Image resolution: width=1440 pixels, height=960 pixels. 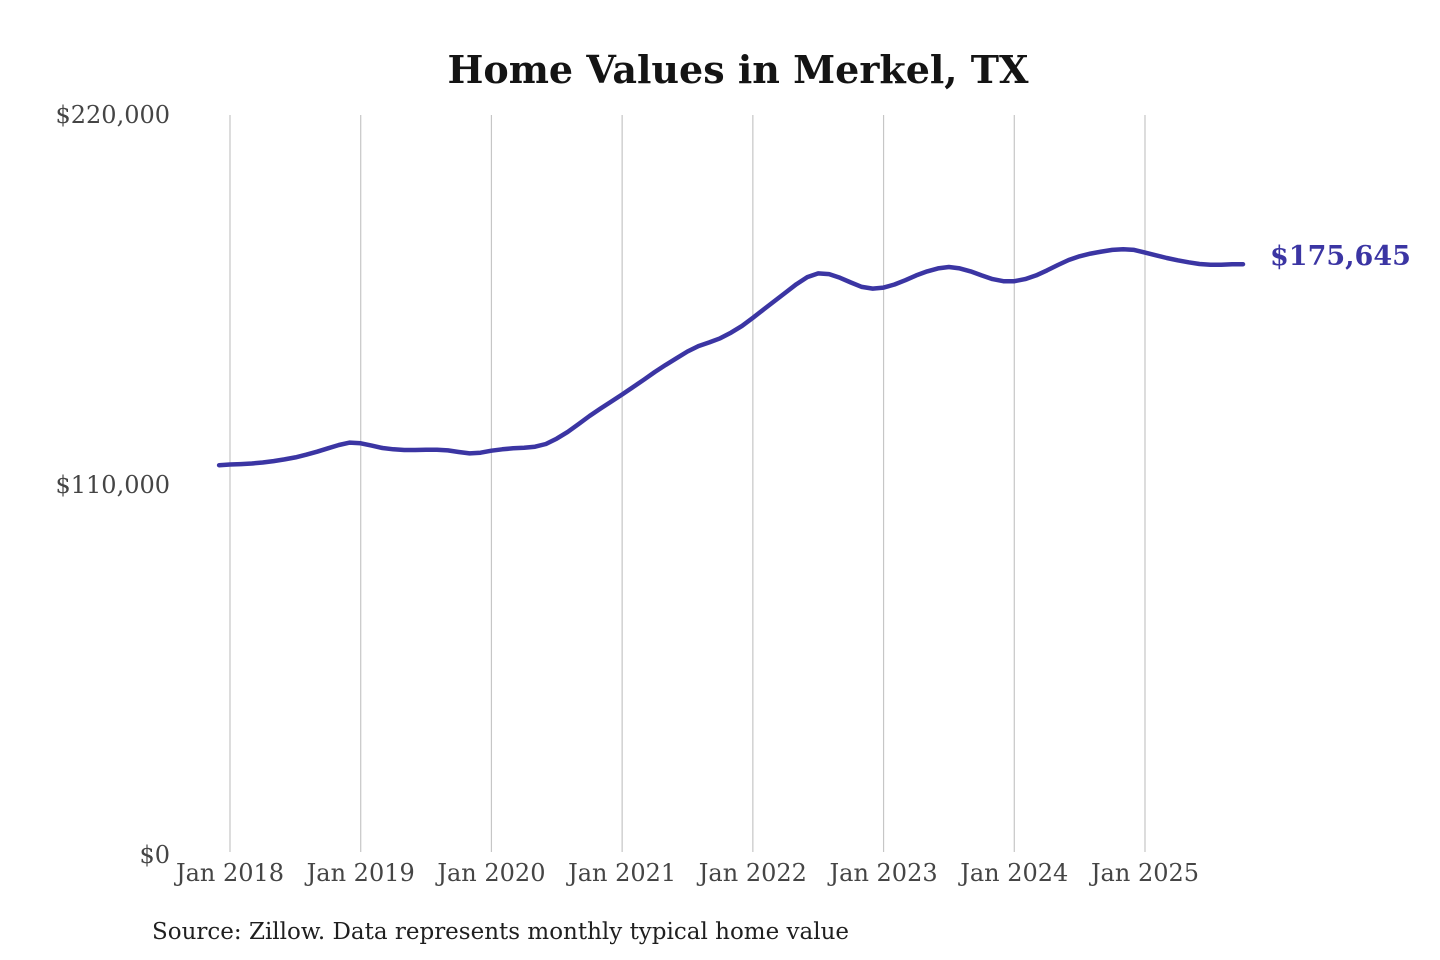 I want to click on x-axis-tick-label: Jan 2022, so click(x=751, y=873).